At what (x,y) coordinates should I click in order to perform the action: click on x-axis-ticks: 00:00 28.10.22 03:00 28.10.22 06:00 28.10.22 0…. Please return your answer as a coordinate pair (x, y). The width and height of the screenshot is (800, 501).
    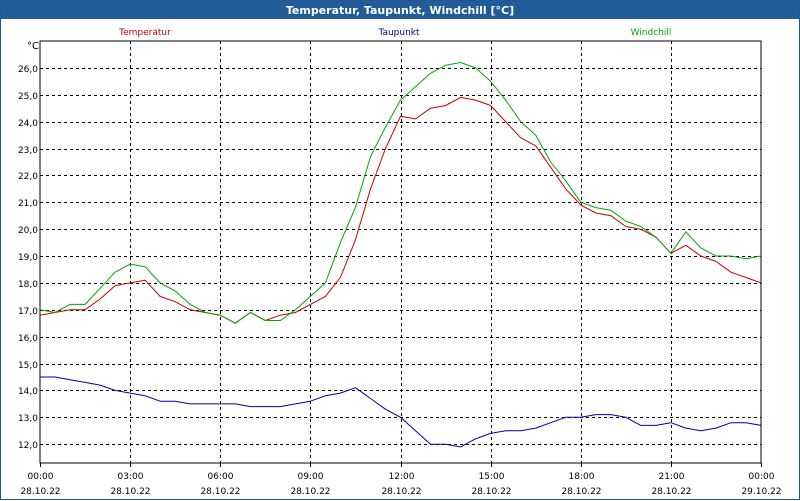
    Looking at the image, I should click on (401, 480).